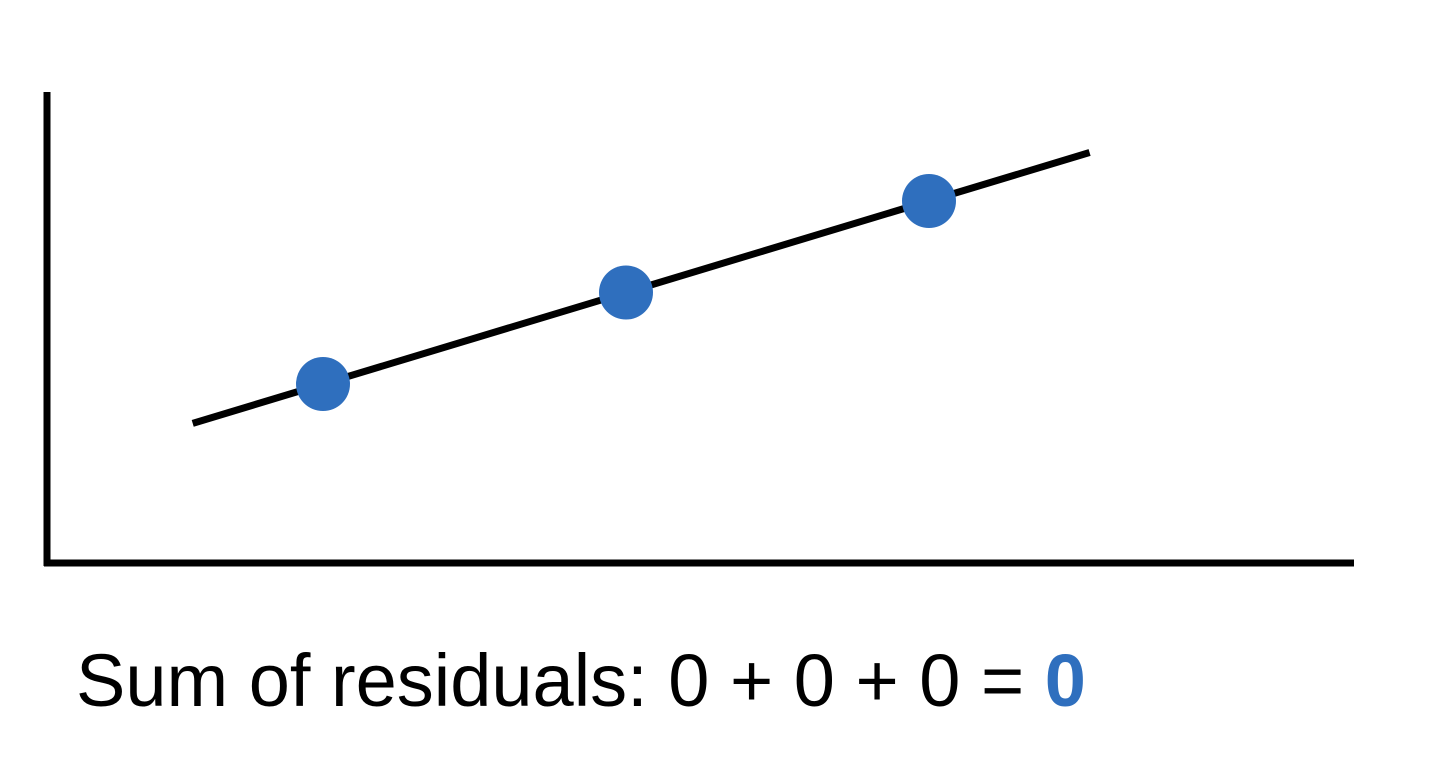 This screenshot has height=760, width=1438. What do you see at coordinates (1065, 680) in the screenshot?
I see `residual-sum-result: 0` at bounding box center [1065, 680].